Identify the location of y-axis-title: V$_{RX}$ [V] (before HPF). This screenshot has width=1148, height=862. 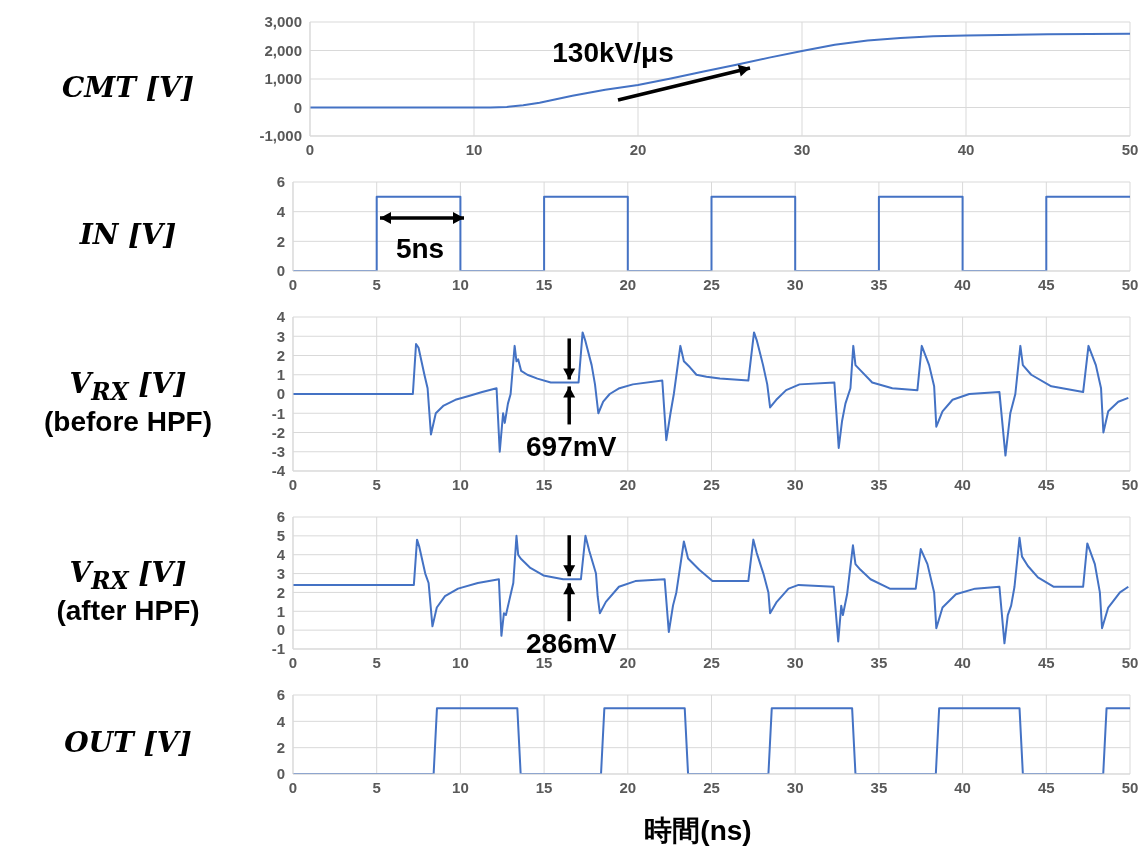
(128, 402).